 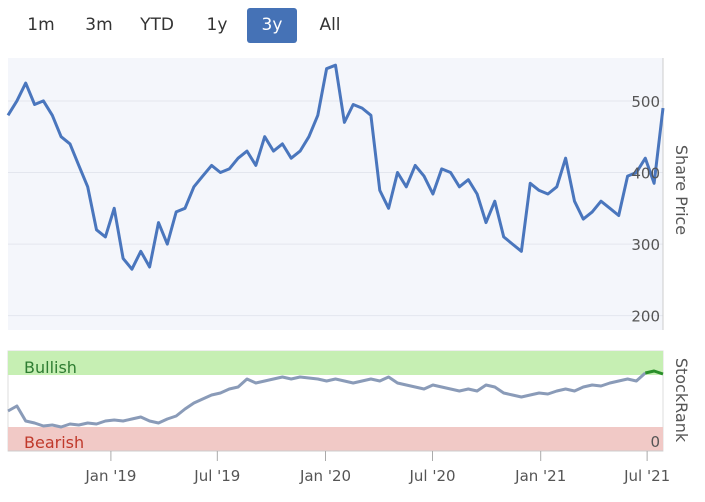 I want to click on stockrank-tick-labels: 0, so click(x=655, y=442).